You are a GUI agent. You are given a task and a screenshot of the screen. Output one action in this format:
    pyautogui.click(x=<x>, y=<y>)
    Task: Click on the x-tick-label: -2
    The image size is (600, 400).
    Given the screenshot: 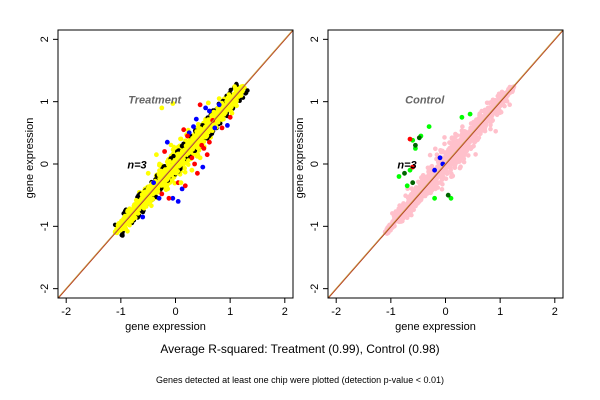 What is the action you would take?
    pyautogui.click(x=66, y=312)
    